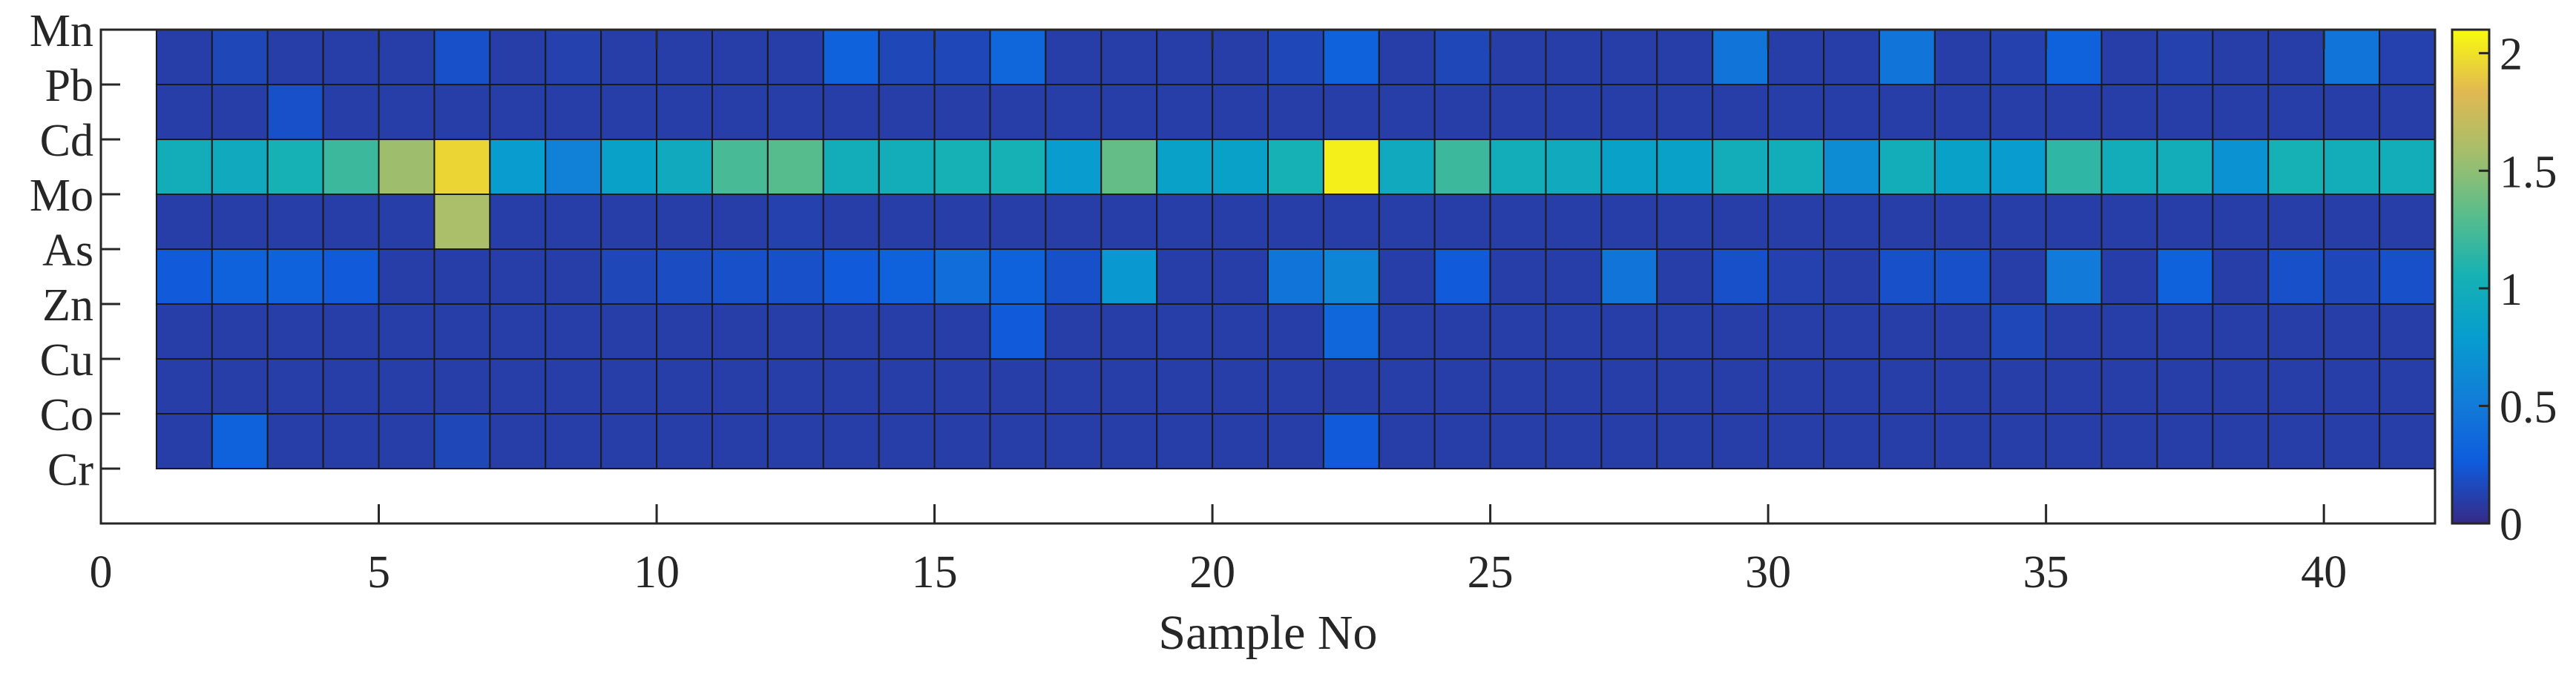 The width and height of the screenshot is (2576, 674). I want to click on y-tick-label-cu: Cu, so click(66, 360).